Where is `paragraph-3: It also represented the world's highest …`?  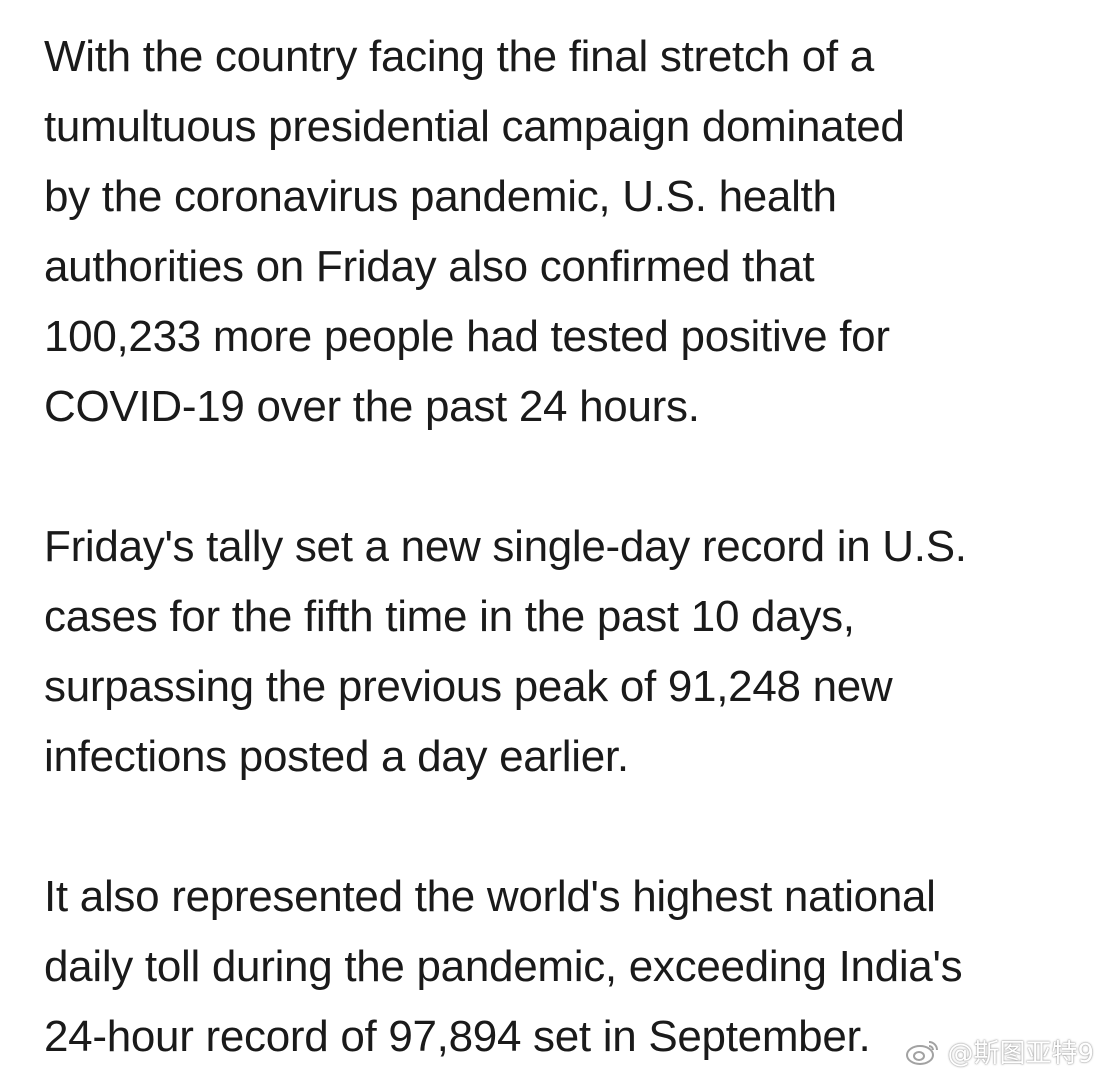 paragraph-3: It also represented the world's highest … is located at coordinates (503, 966).